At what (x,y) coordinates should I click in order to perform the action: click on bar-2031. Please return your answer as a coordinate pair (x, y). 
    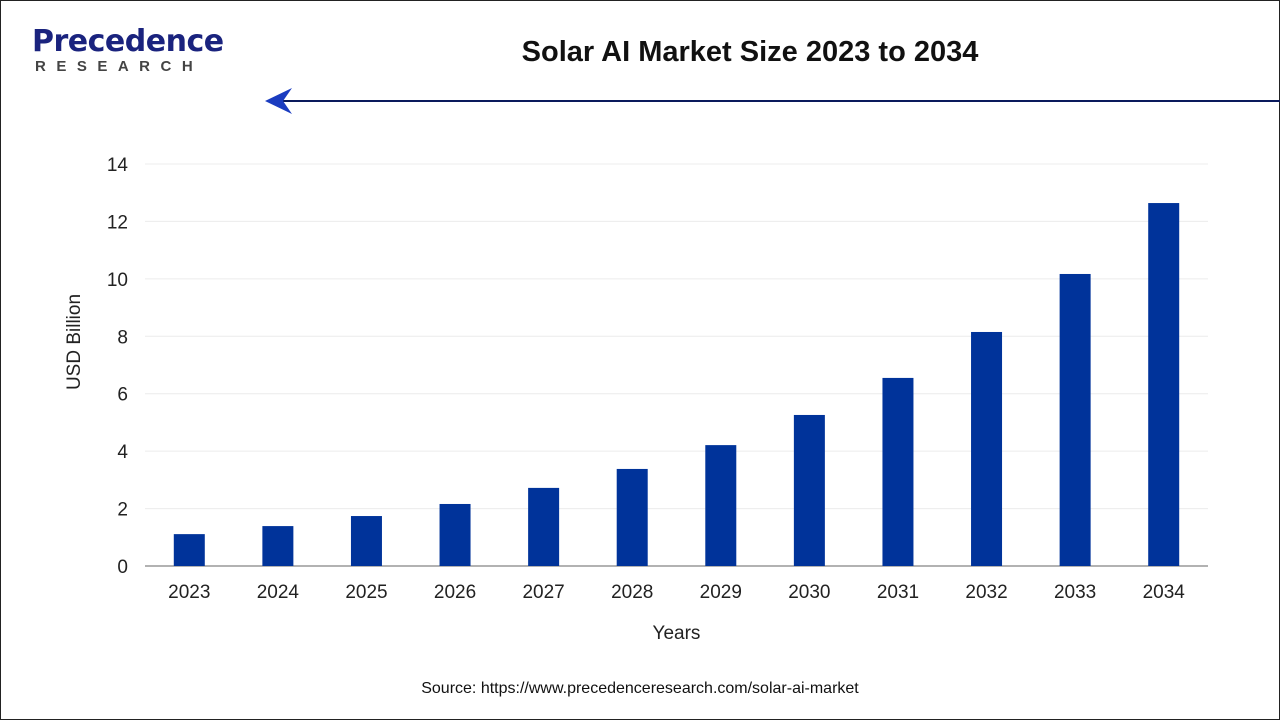
    Looking at the image, I should click on (898, 471).